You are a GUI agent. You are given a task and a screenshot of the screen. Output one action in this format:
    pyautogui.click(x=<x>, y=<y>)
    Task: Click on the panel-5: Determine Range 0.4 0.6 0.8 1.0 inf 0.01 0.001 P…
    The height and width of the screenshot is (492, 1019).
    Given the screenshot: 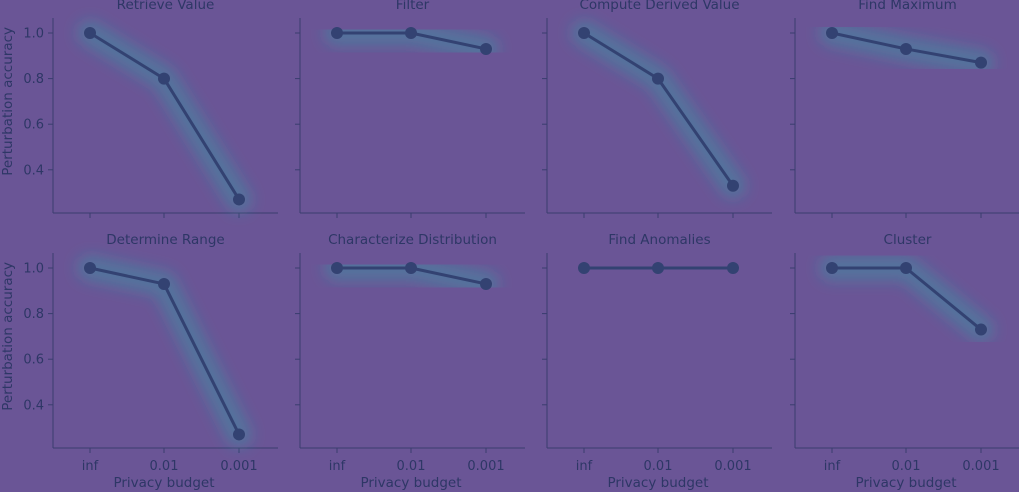 What is the action you would take?
    pyautogui.click(x=139, y=361)
    